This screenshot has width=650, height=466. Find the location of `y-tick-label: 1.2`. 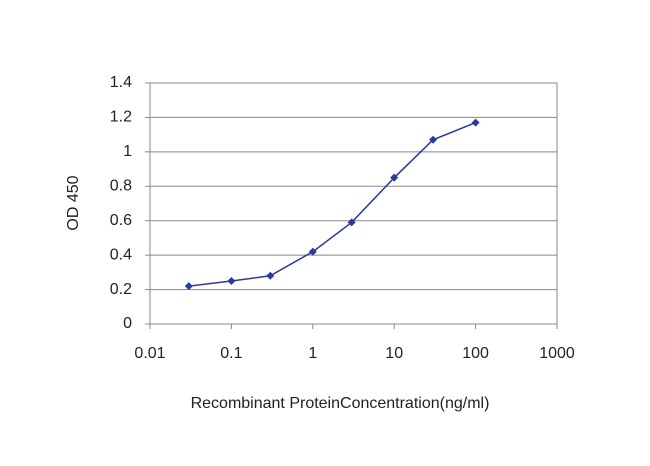

y-tick-label: 1.2 is located at coordinates (121, 117).